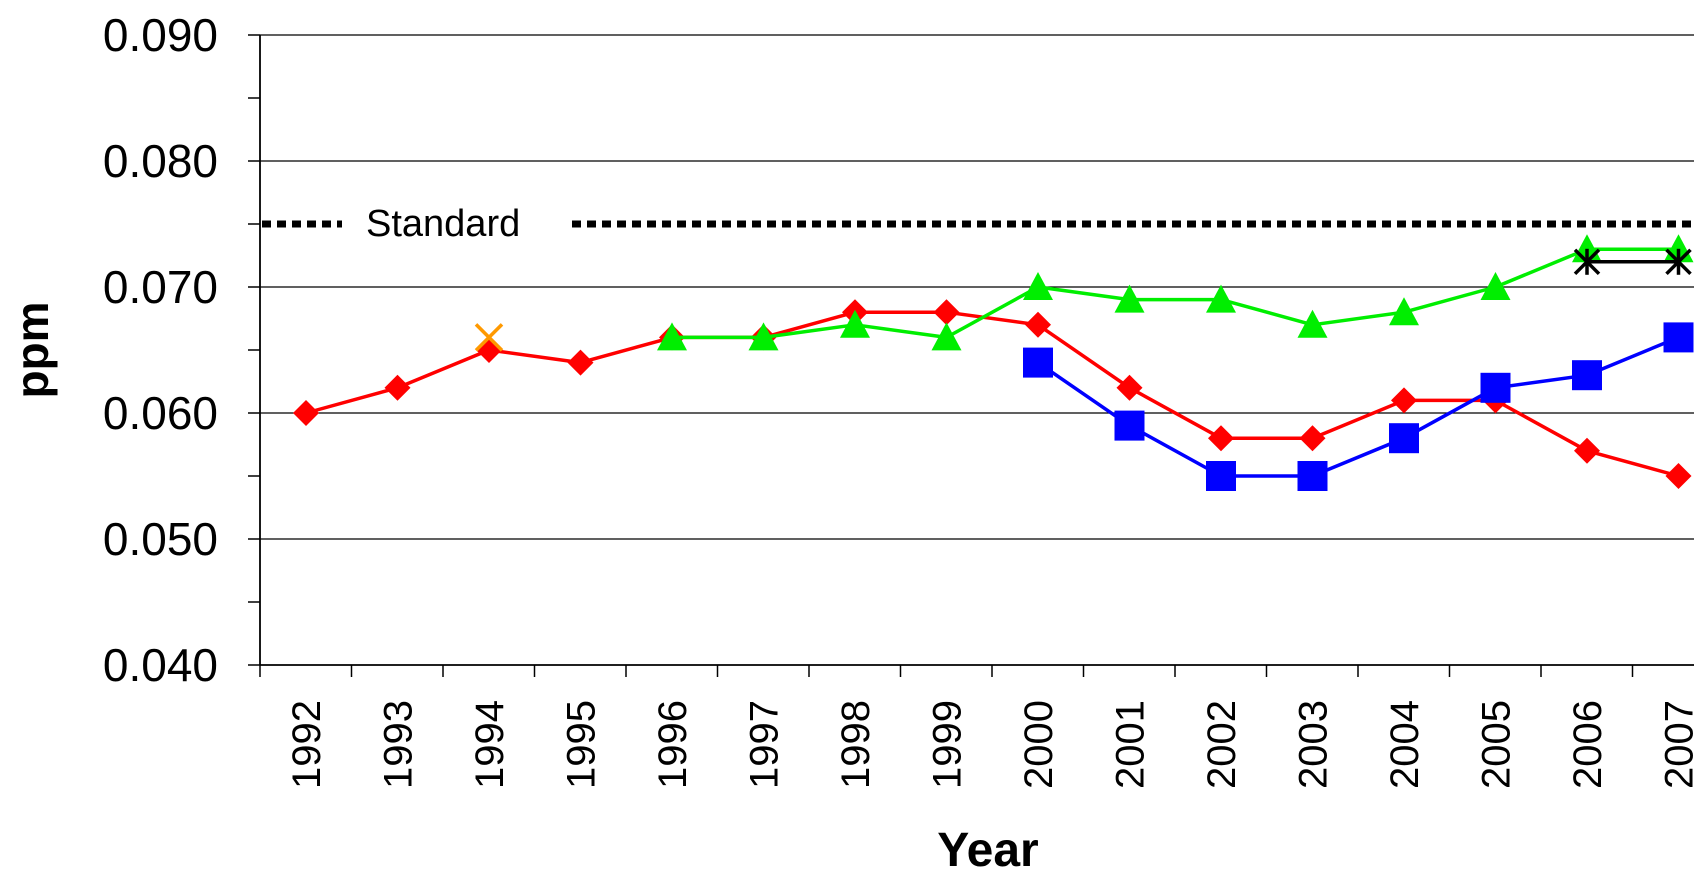  What do you see at coordinates (307, 744) in the screenshot?
I see `x-tick-label: 1992` at bounding box center [307, 744].